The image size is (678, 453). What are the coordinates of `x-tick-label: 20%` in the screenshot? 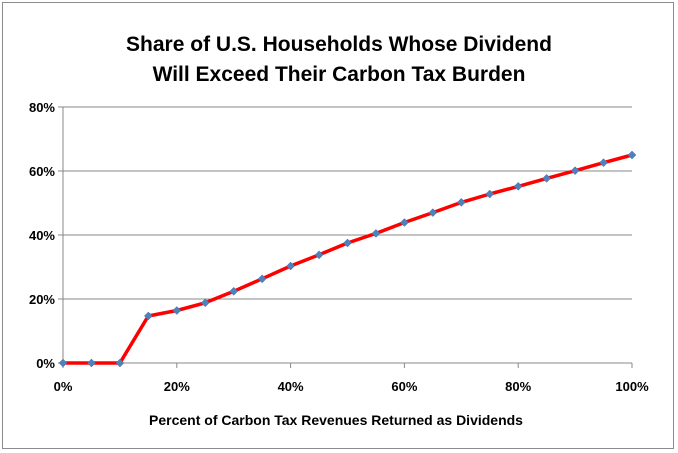 It's located at (177, 386).